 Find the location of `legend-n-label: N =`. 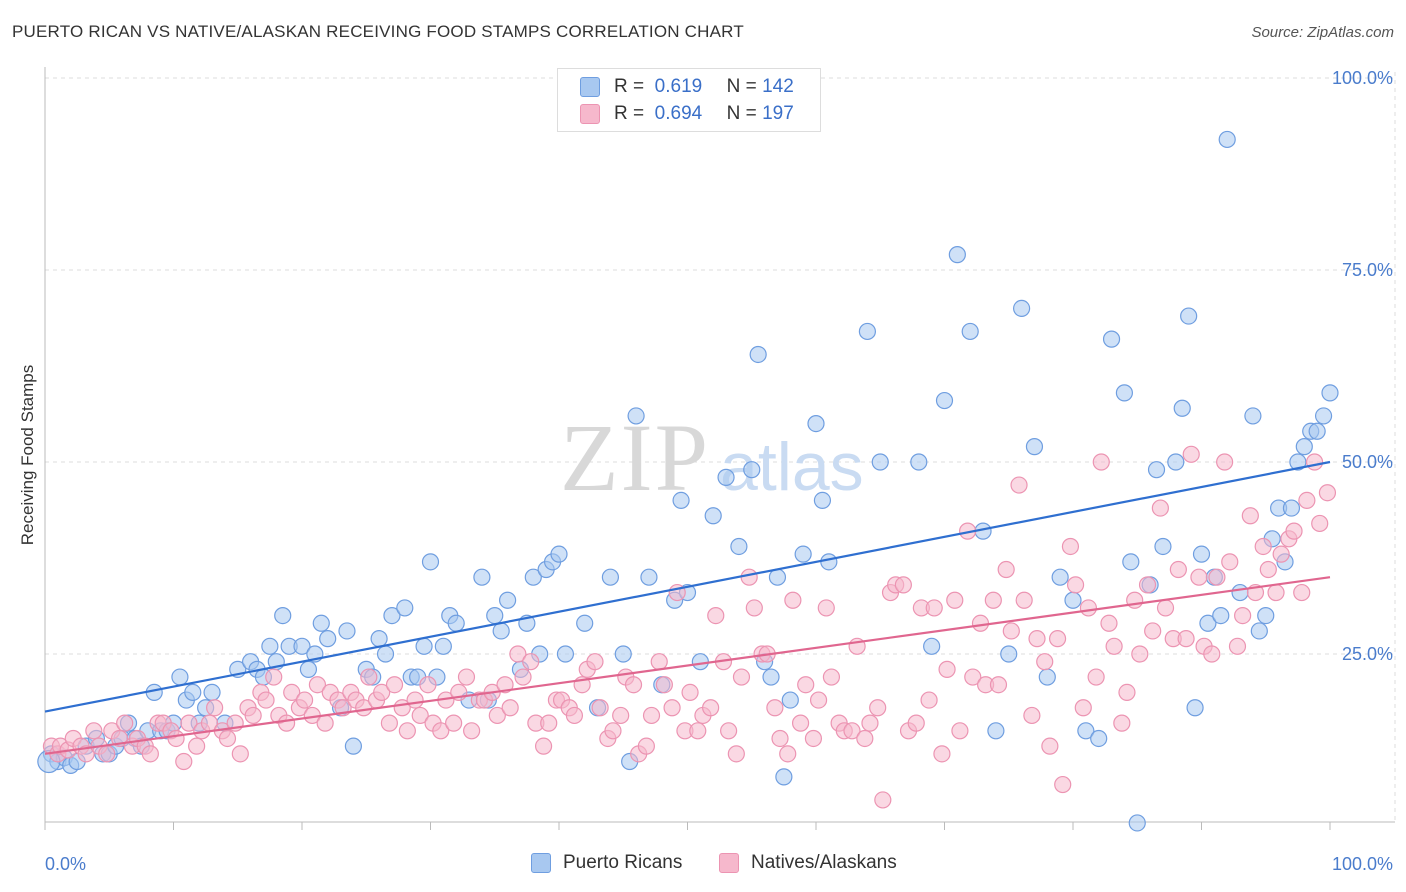

legend-n-label: N = is located at coordinates (741, 113).